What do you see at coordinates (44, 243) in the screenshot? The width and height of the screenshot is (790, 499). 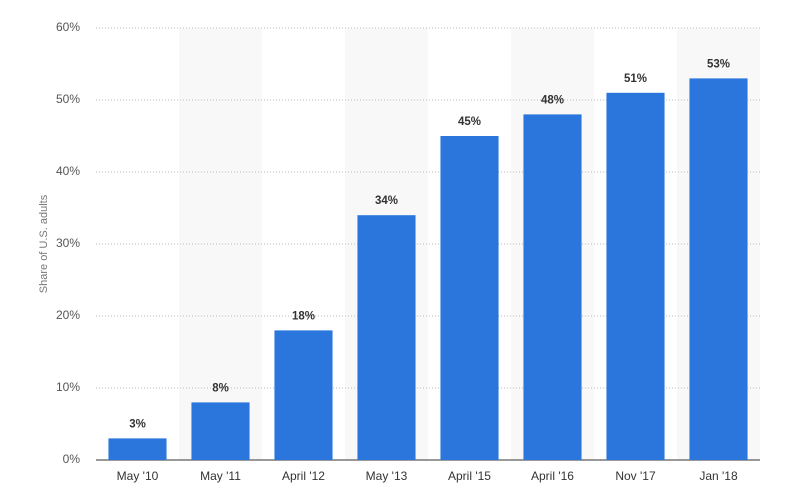 I see `y-axis-label: Share of U.S. adults` at bounding box center [44, 243].